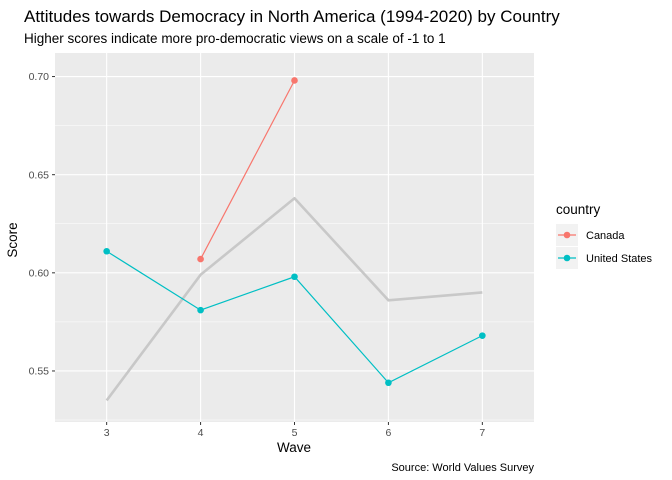 The width and height of the screenshot is (672, 480). Describe the element at coordinates (388, 433) in the screenshot. I see `x-tick-label: 6` at that location.